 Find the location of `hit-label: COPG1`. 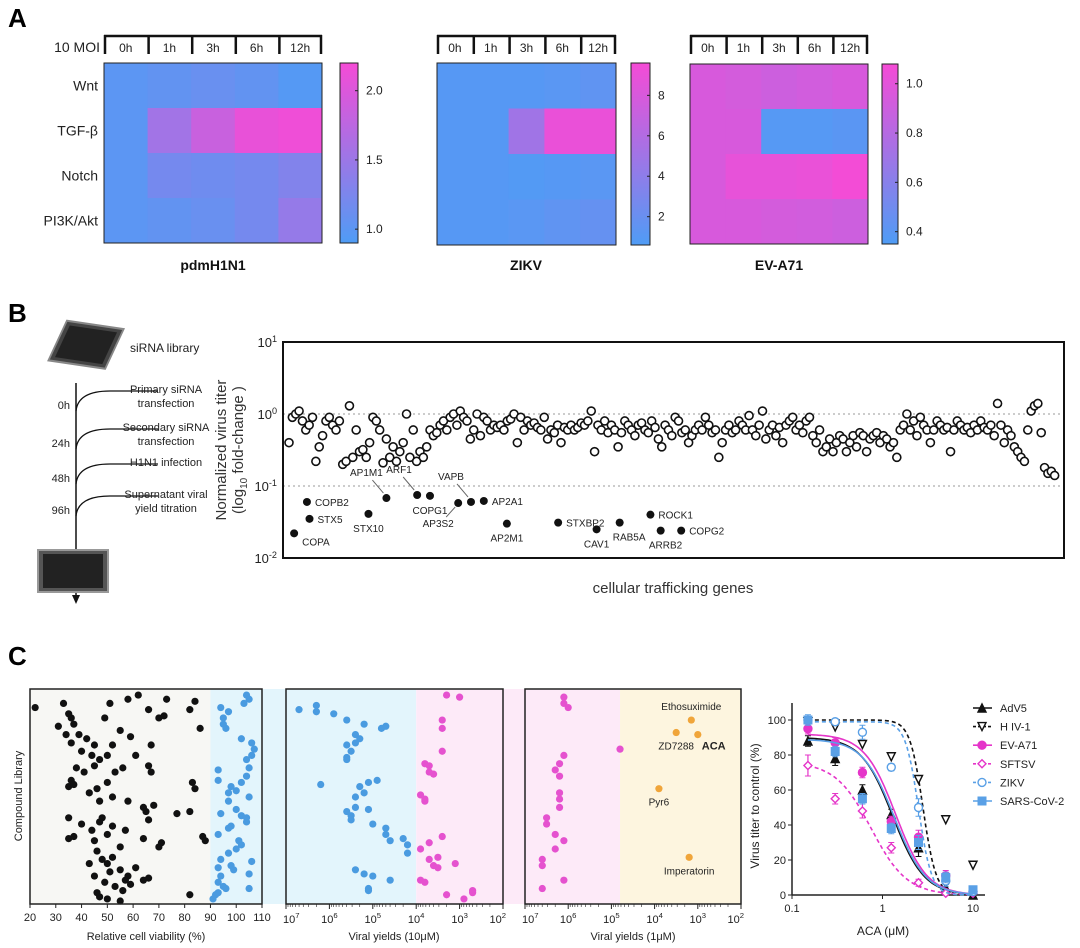

hit-label: COPG1 is located at coordinates (429, 511).